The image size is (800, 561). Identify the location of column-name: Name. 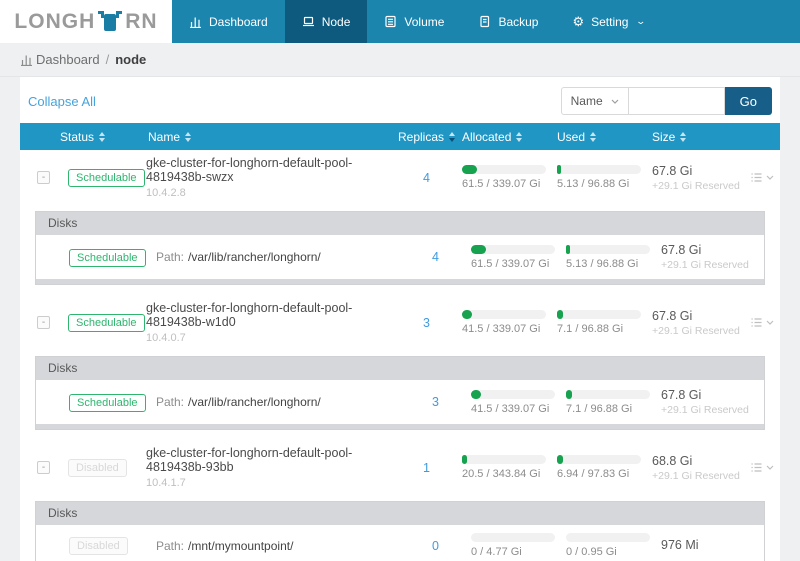
(272, 137).